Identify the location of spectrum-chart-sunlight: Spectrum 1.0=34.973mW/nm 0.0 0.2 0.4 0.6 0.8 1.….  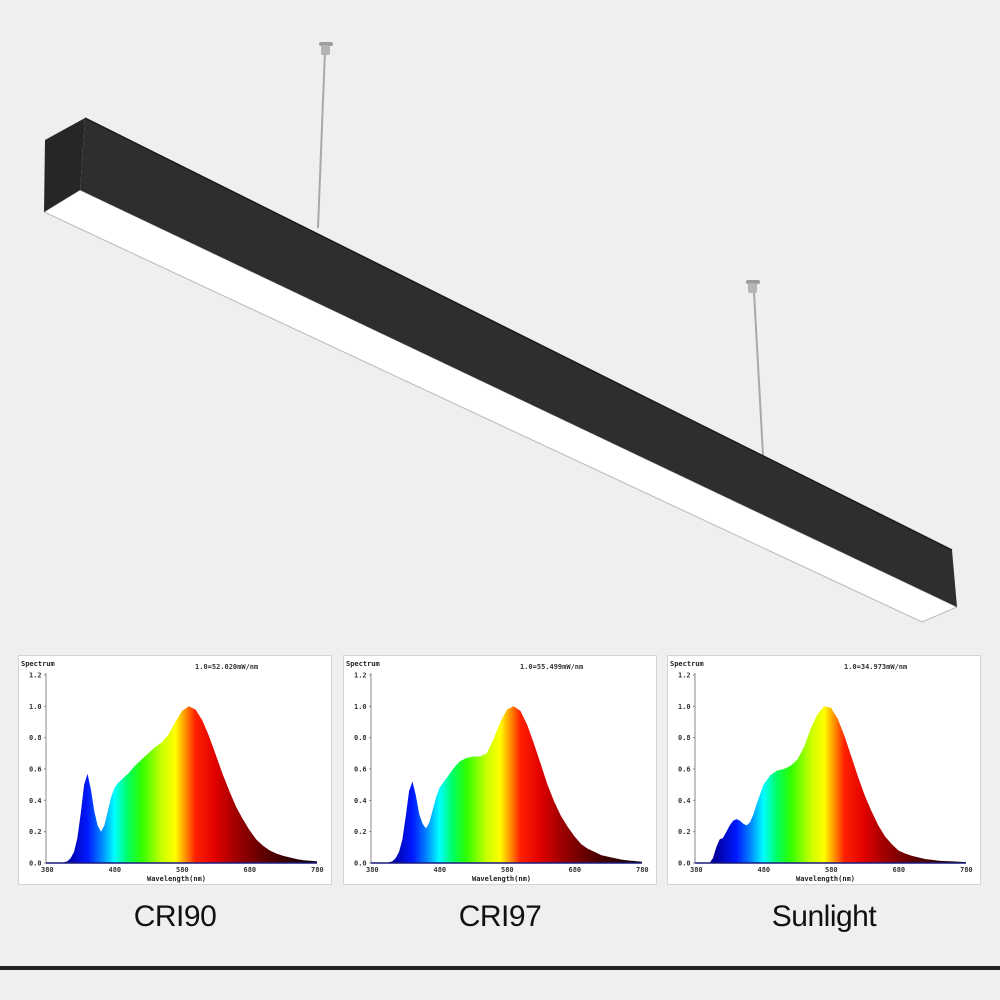
(824, 770).